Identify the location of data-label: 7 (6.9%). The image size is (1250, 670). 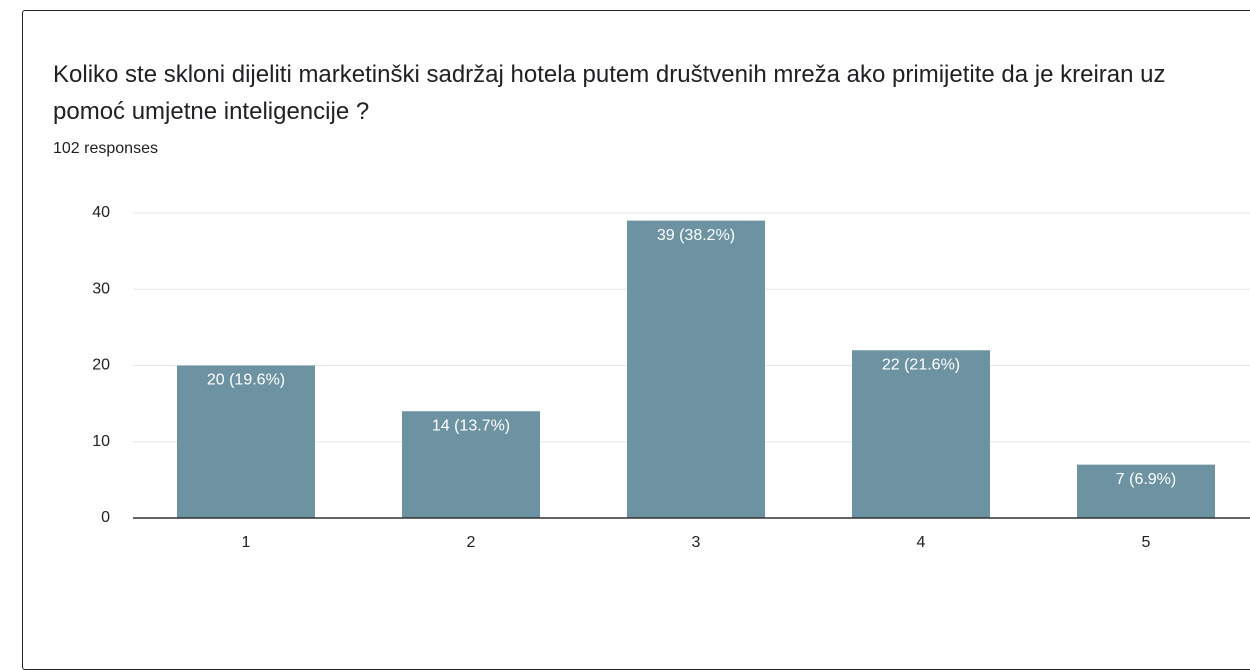
(1146, 479).